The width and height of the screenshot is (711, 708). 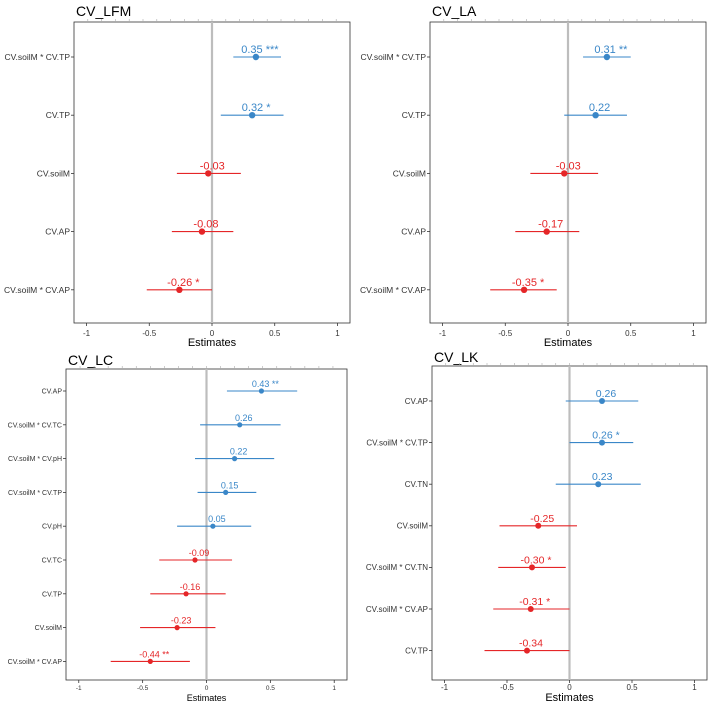 What do you see at coordinates (154, 654) in the screenshot?
I see `estimate-value-label: -0.44 **` at bounding box center [154, 654].